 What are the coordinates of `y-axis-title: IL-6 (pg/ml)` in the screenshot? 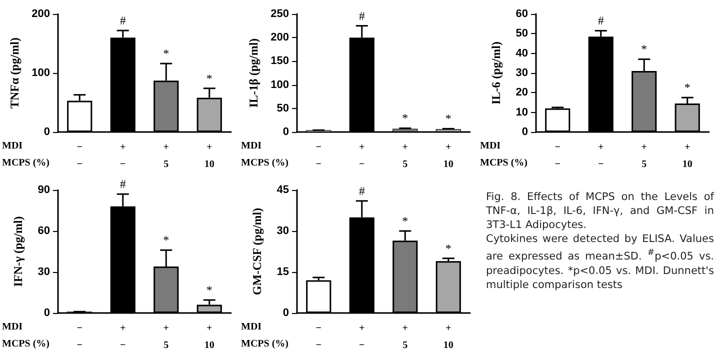 It's located at (496, 72).